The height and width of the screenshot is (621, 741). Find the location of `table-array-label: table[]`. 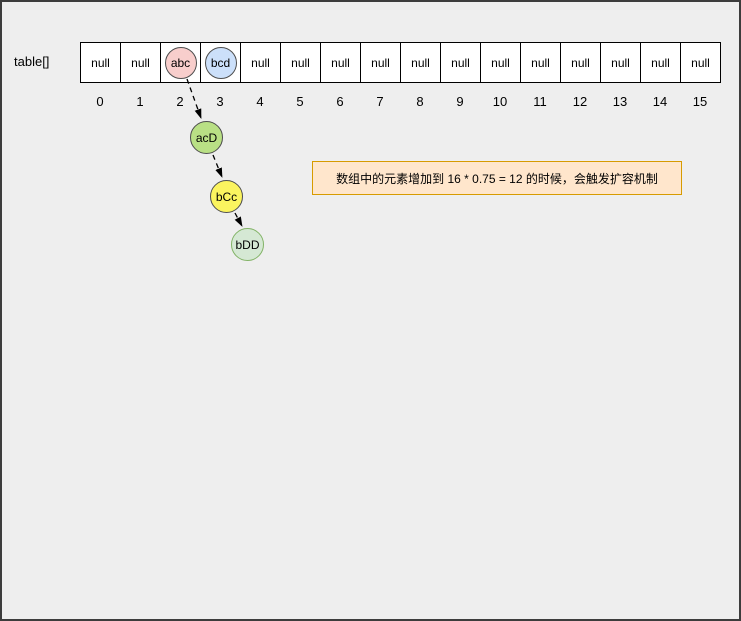

table-array-label: table[] is located at coordinates (32, 61).